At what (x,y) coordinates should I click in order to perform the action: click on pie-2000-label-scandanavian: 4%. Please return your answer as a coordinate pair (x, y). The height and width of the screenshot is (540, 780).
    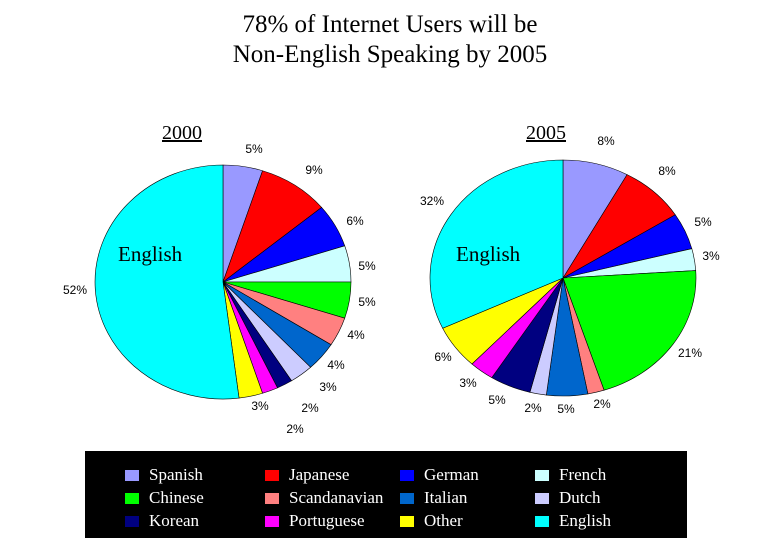
    Looking at the image, I should click on (356, 335).